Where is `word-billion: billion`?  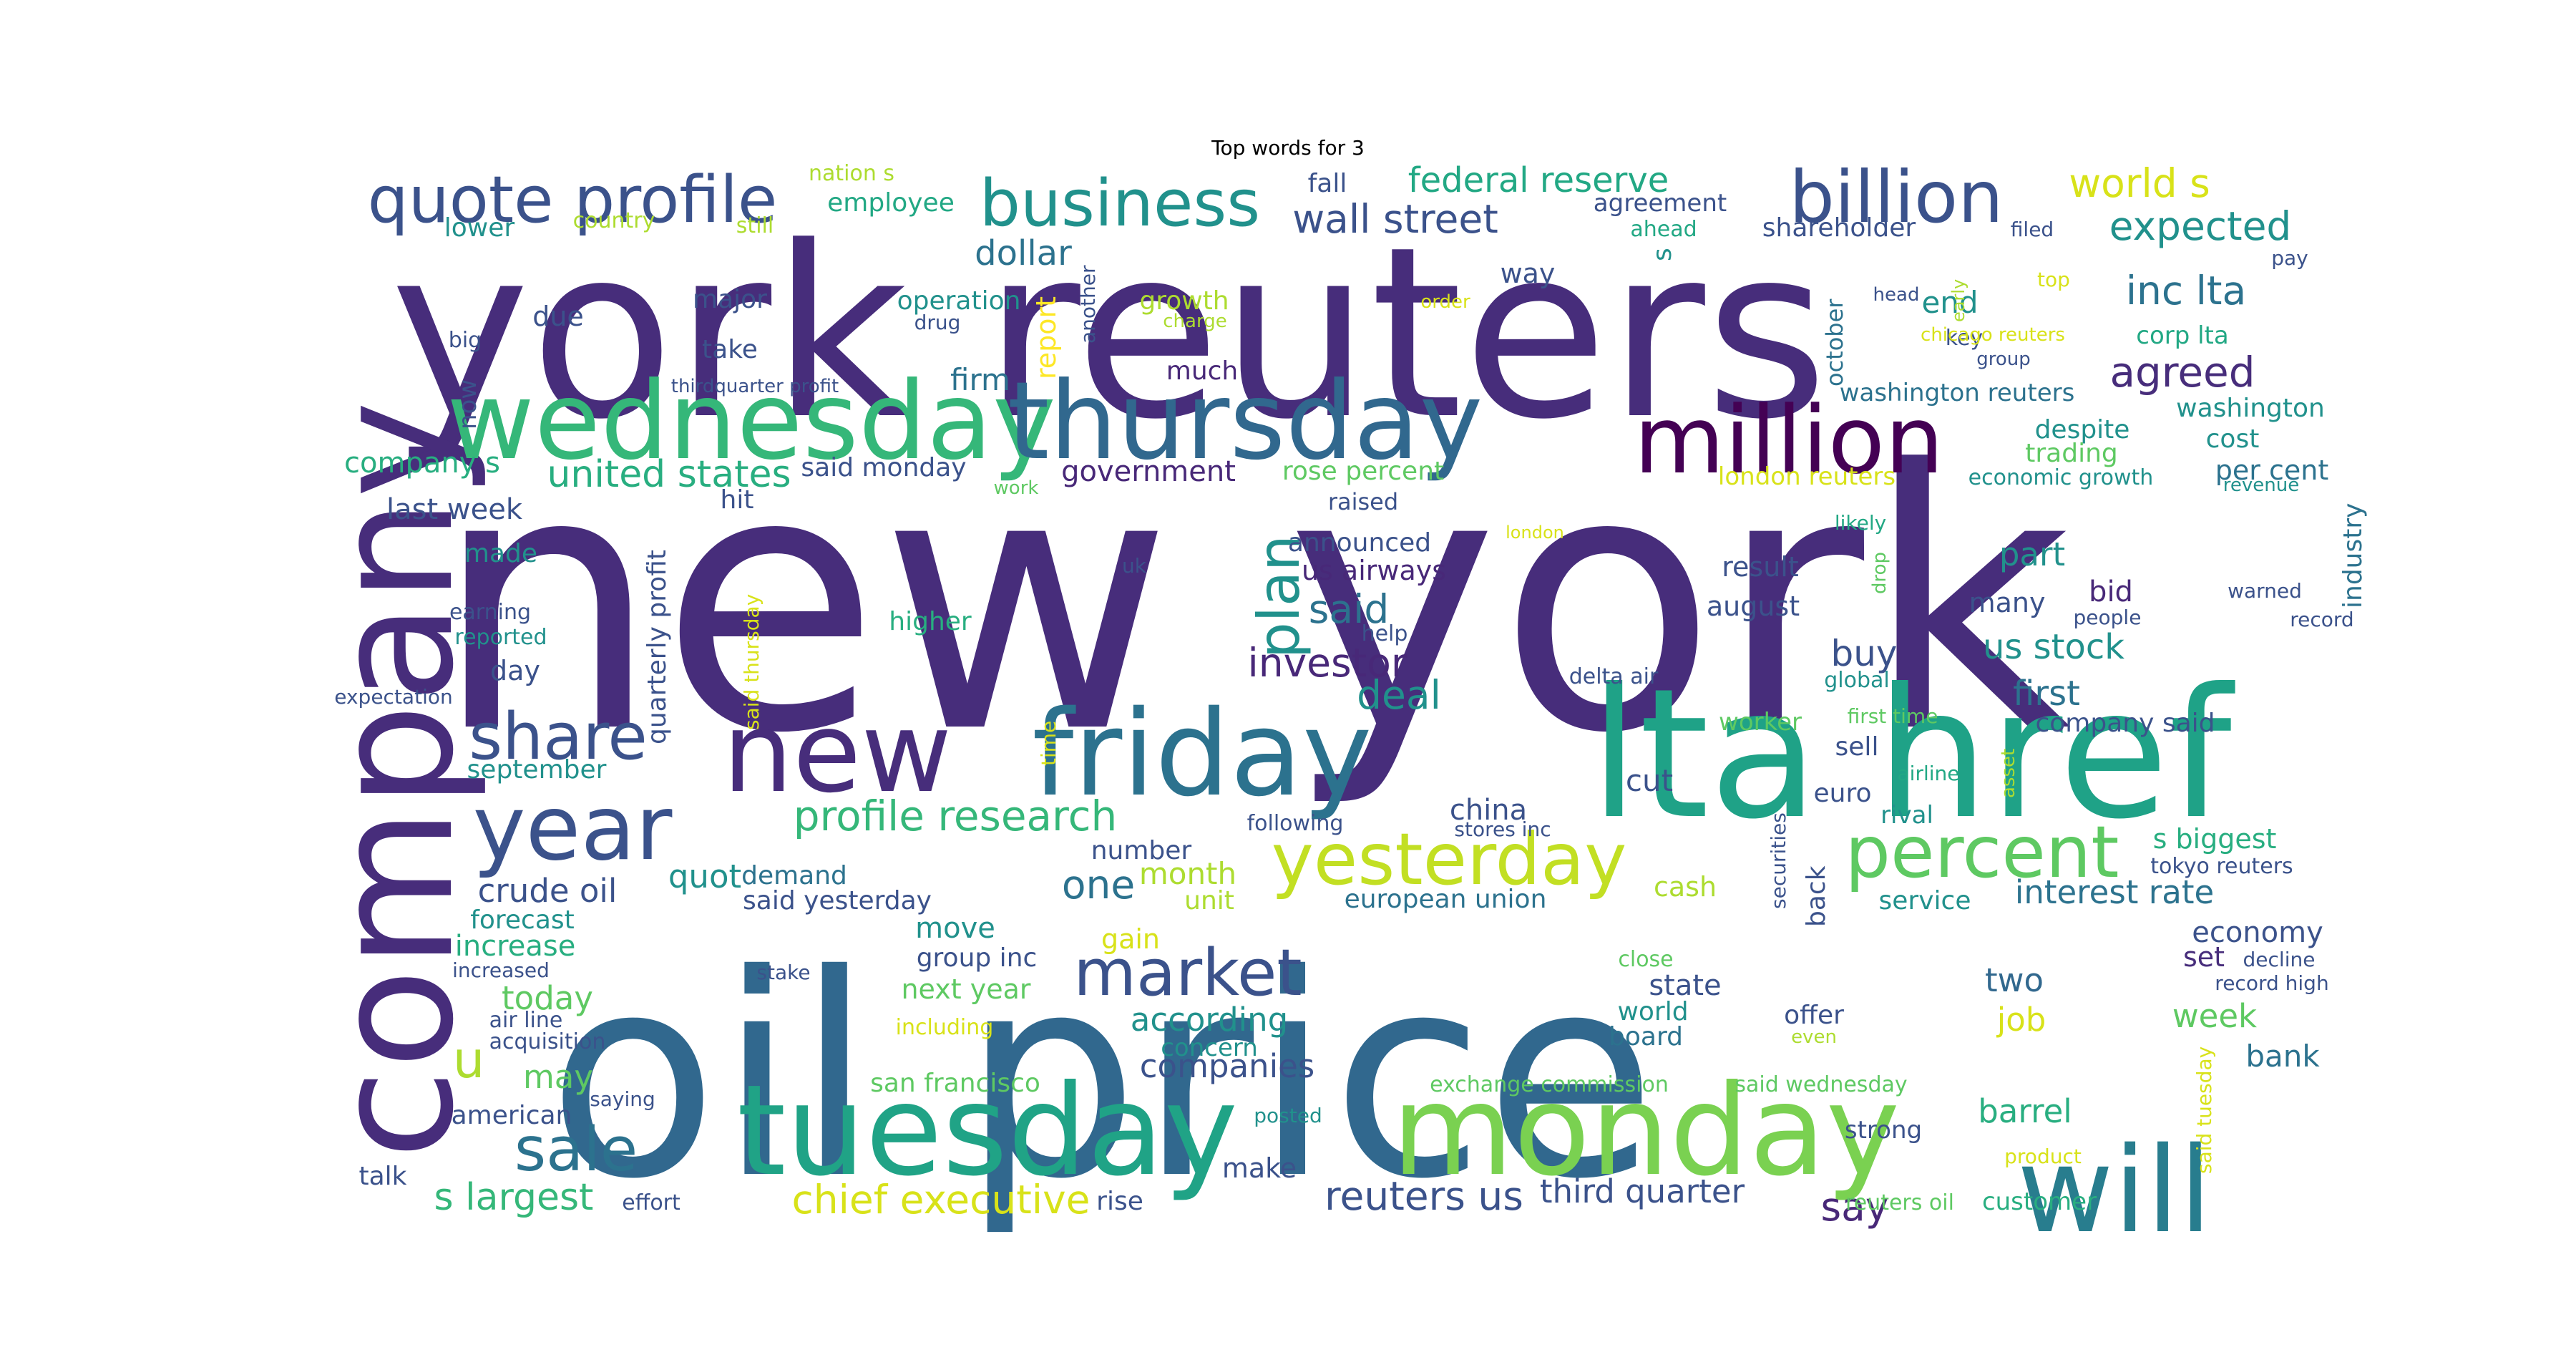 word-billion: billion is located at coordinates (1896, 197).